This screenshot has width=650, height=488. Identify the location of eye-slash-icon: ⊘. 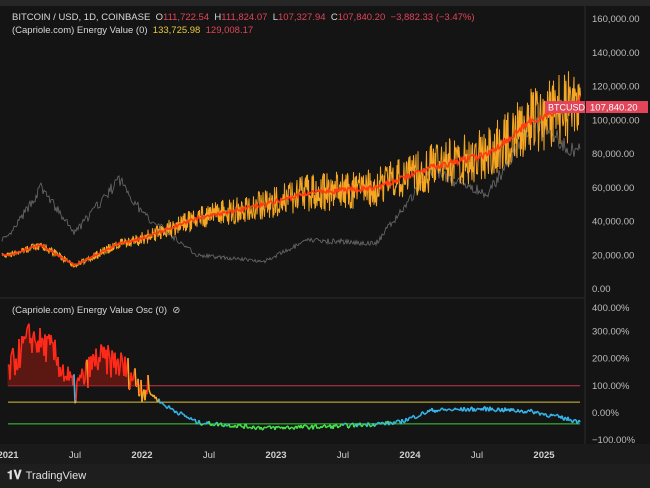
(176, 310).